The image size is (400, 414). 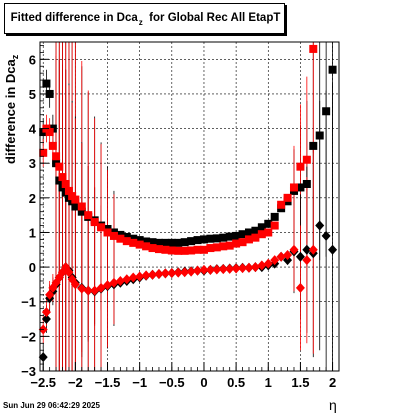 What do you see at coordinates (32, 267) in the screenshot?
I see `y-tick-label: 0` at bounding box center [32, 267].